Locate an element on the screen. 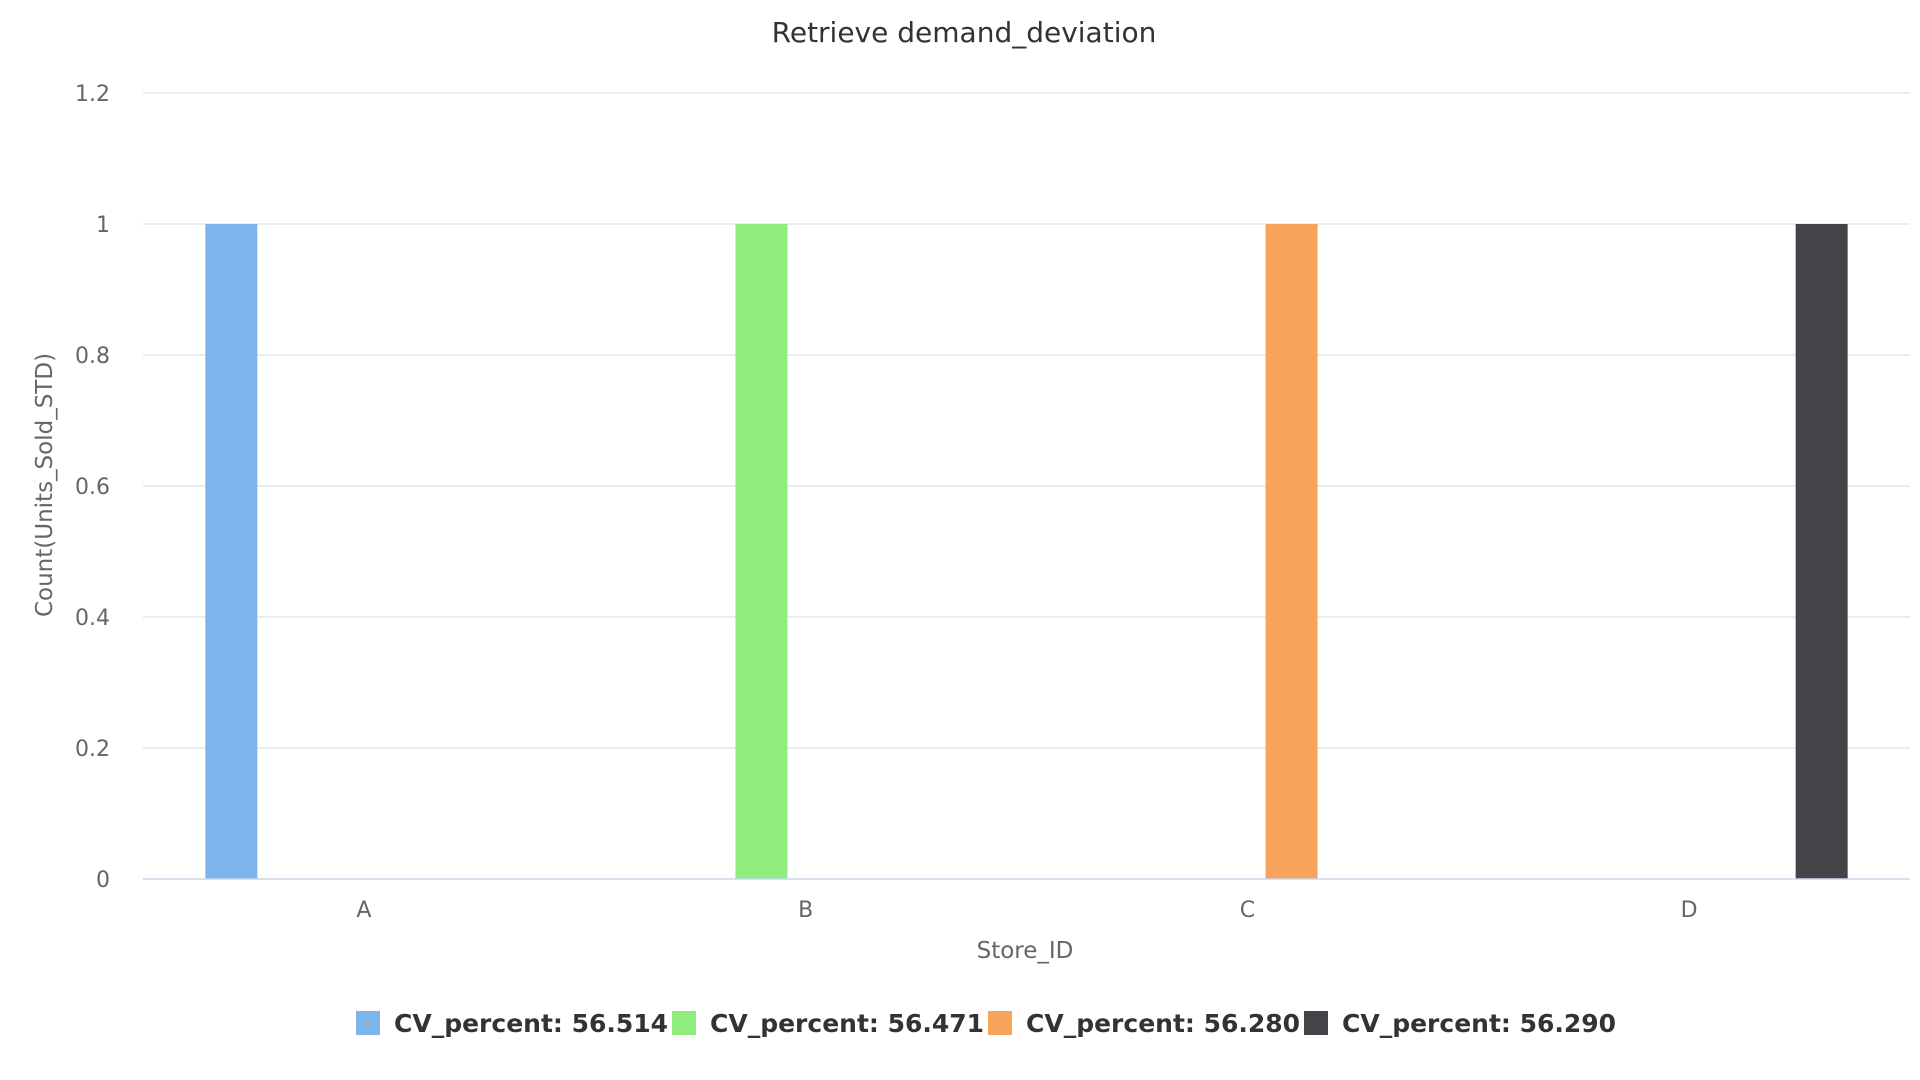 Image resolution: width=1920 pixels, height=1080 pixels. legend-label: CV_percent: 56.514 is located at coordinates (531, 1023).